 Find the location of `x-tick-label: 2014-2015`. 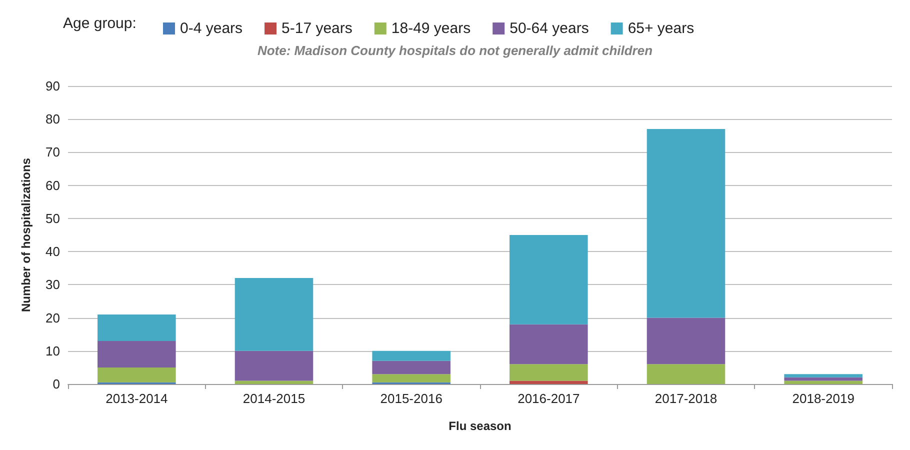

x-tick-label: 2014-2015 is located at coordinates (274, 398).